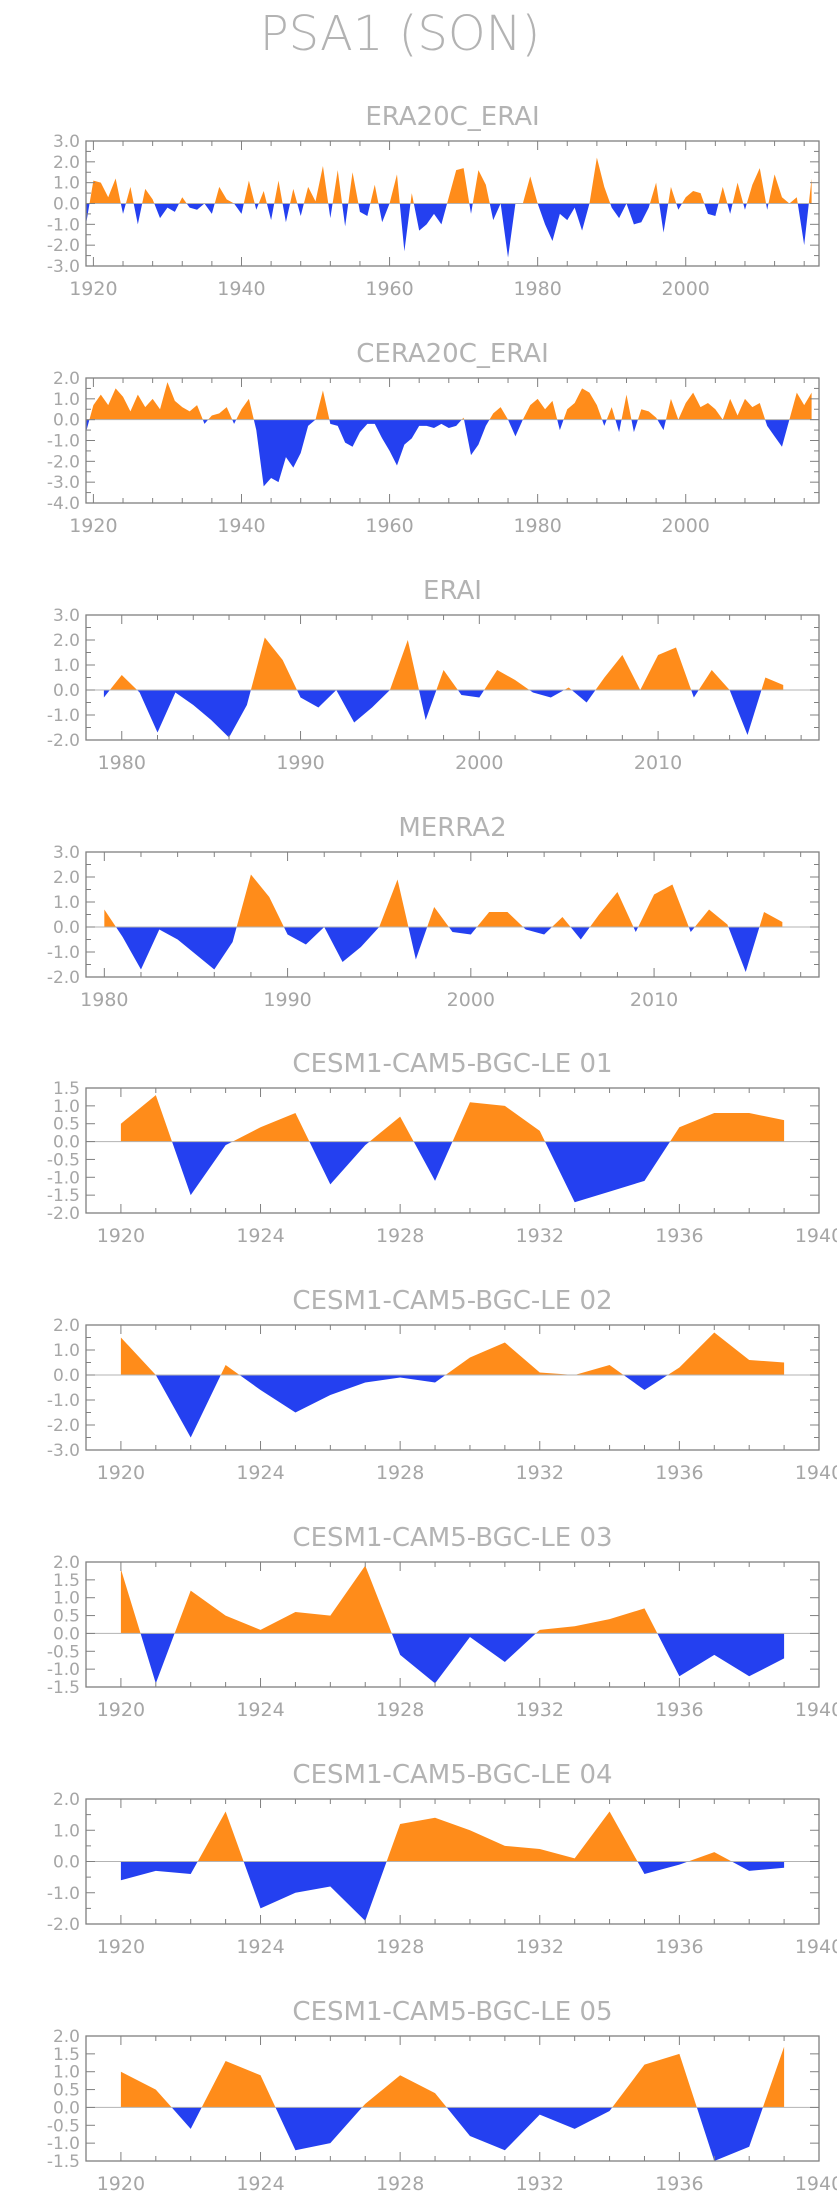 The image size is (837, 2205). Describe the element at coordinates (452, 354) in the screenshot. I see `panel-title: CERA20C_ERAI` at that location.